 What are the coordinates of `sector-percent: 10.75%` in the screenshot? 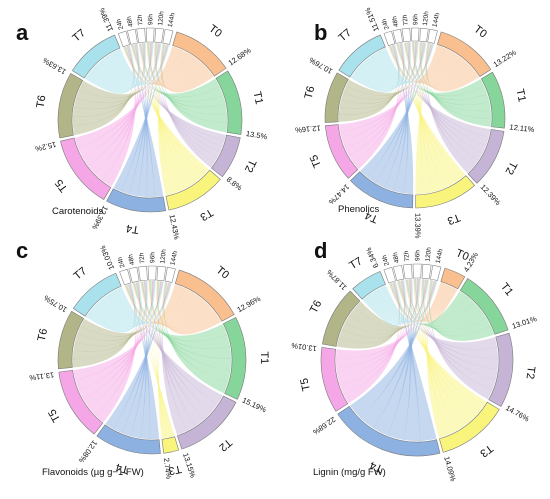 It's located at (55, 303).